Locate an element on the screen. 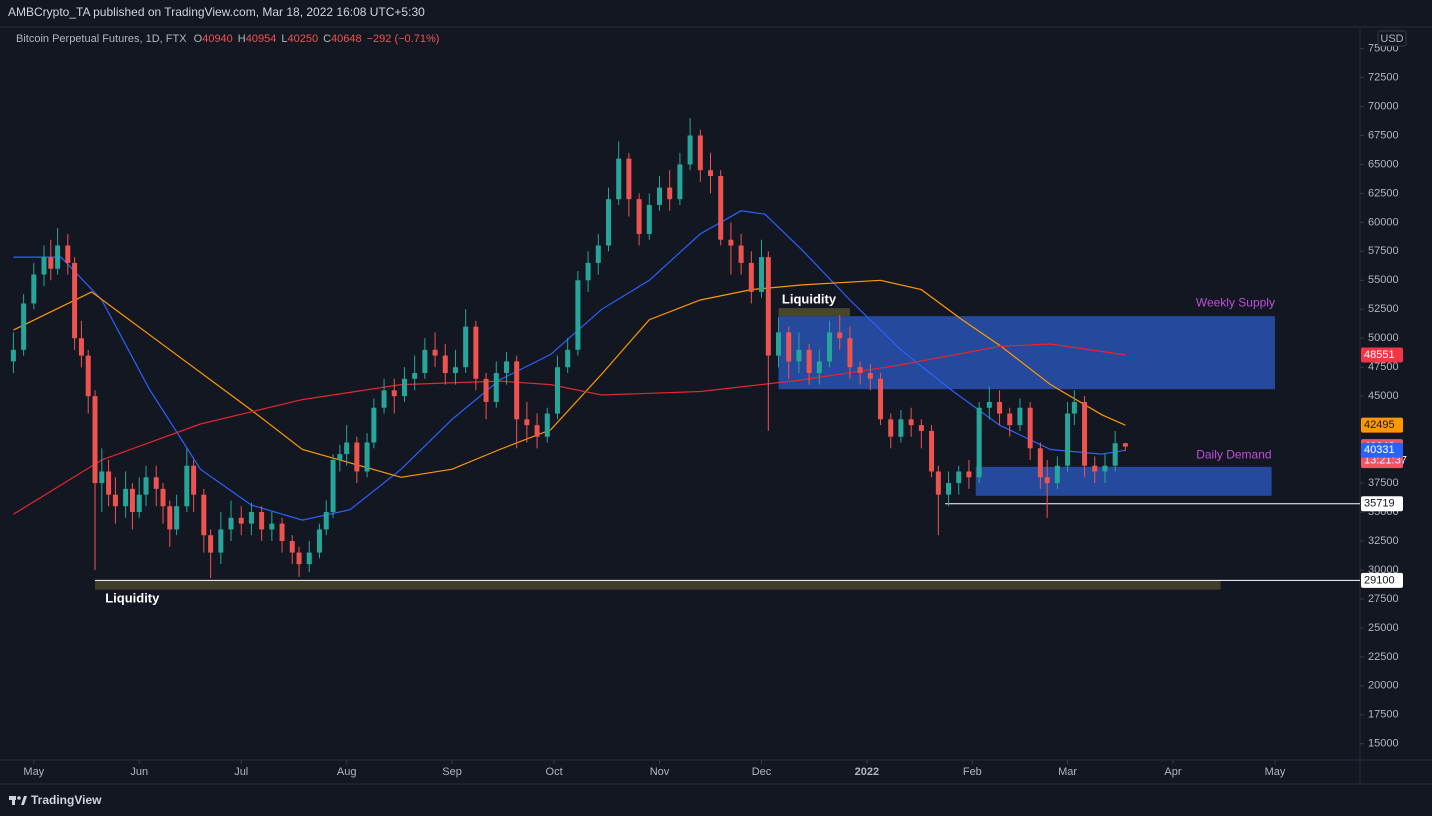 The width and height of the screenshot is (1432, 816). ohlc-key: O is located at coordinates (198, 39).